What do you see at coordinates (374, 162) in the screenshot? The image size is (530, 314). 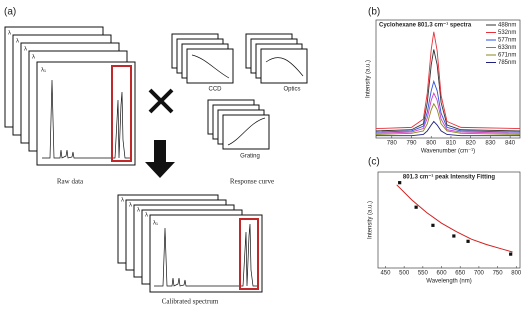 I see `panel-label: (c)` at bounding box center [374, 162].